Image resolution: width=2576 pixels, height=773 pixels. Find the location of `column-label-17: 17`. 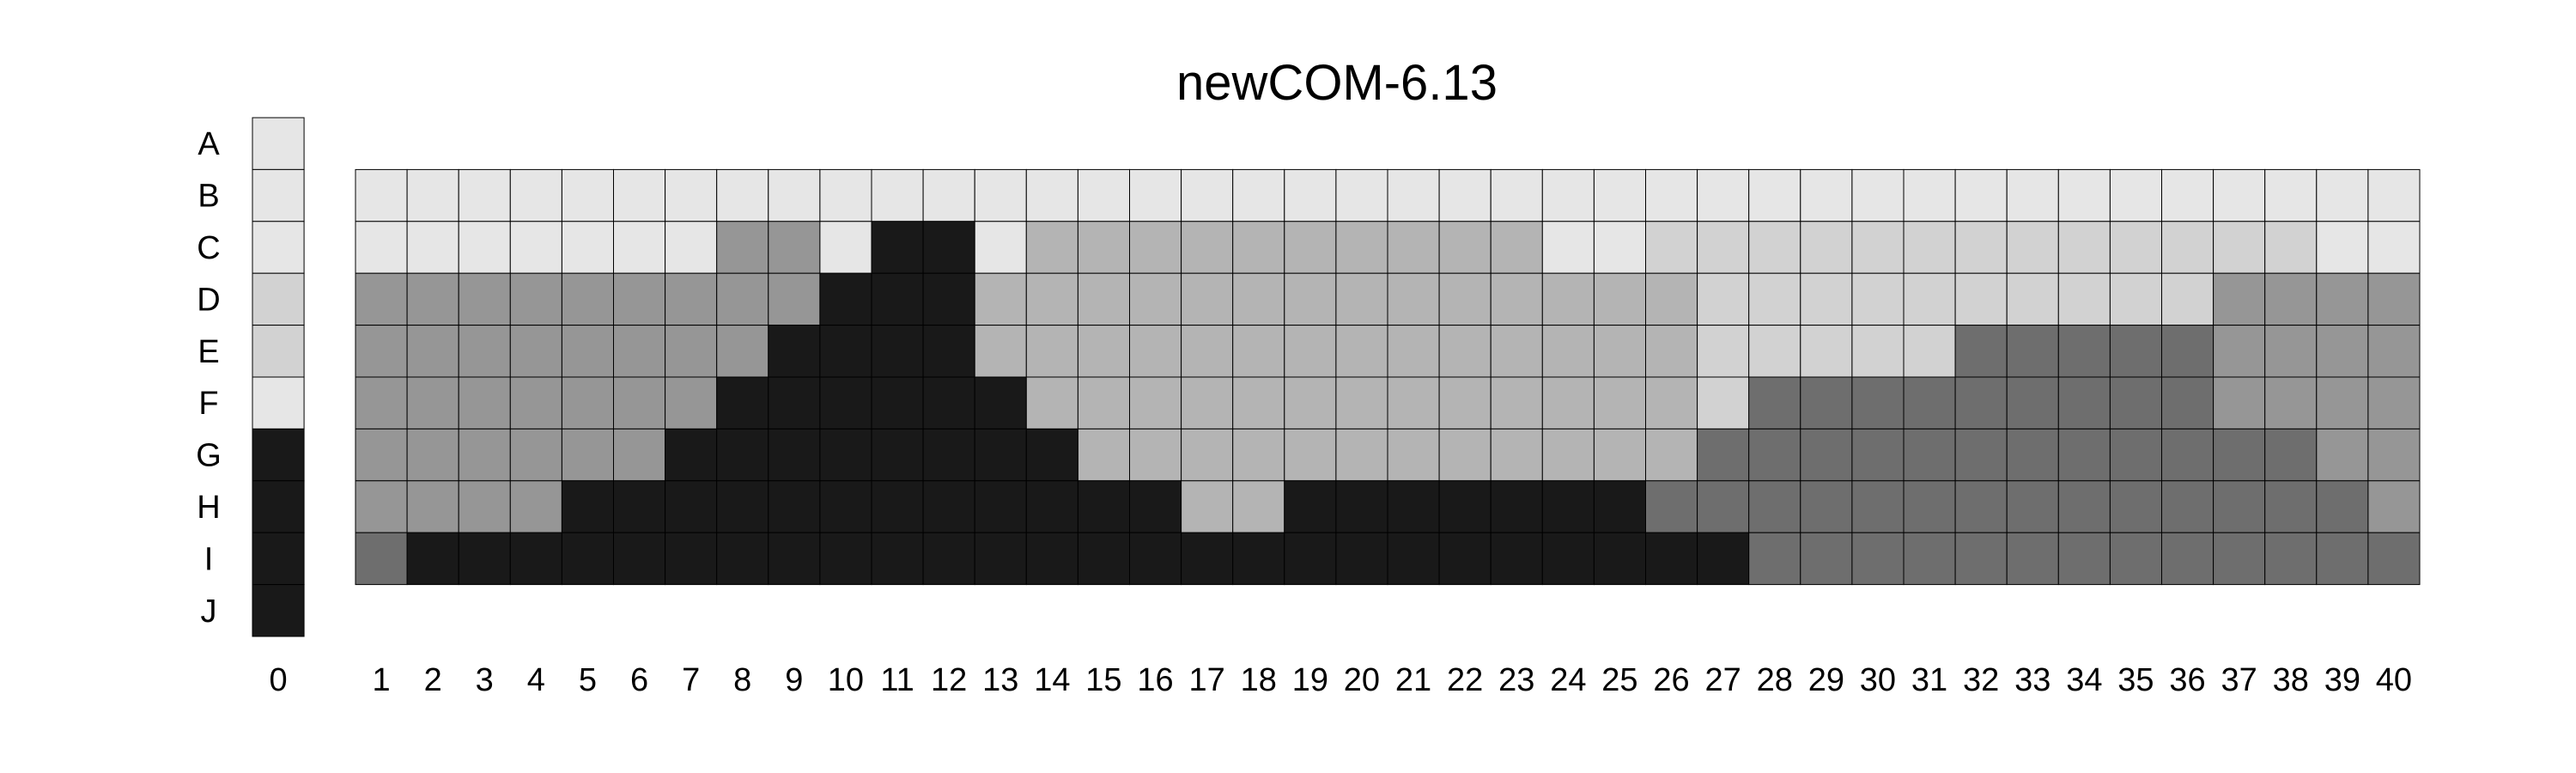

column-label-17: 17 is located at coordinates (1207, 680).